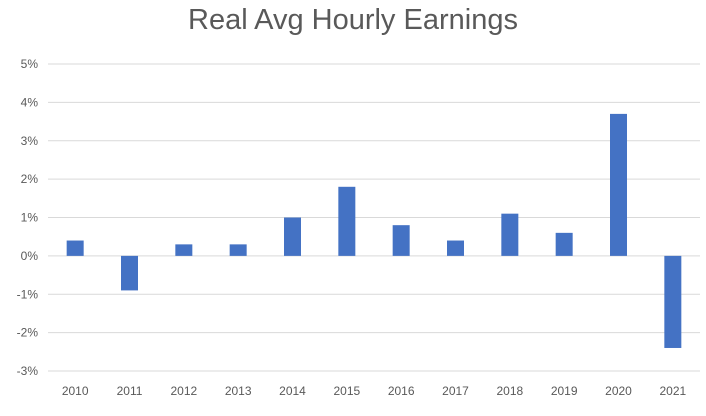 This screenshot has height=416, width=706. I want to click on x-tick-label: 2020, so click(618, 391).